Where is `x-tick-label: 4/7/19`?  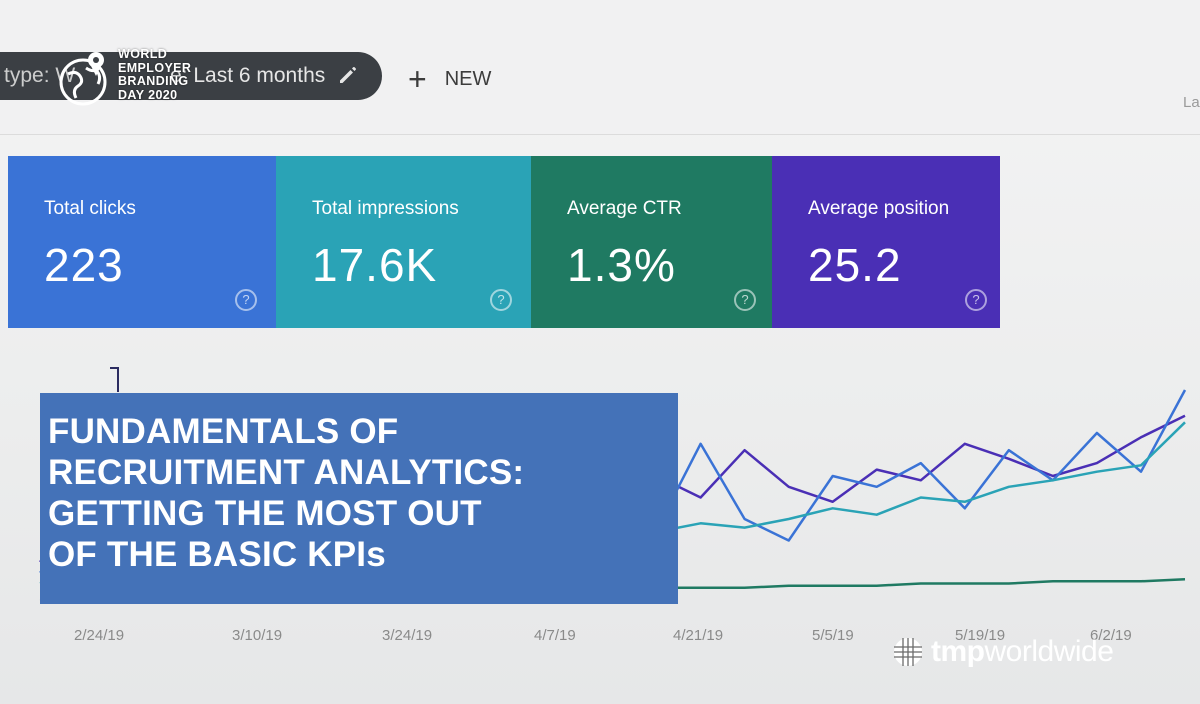
x-tick-label: 4/7/19 is located at coordinates (555, 635).